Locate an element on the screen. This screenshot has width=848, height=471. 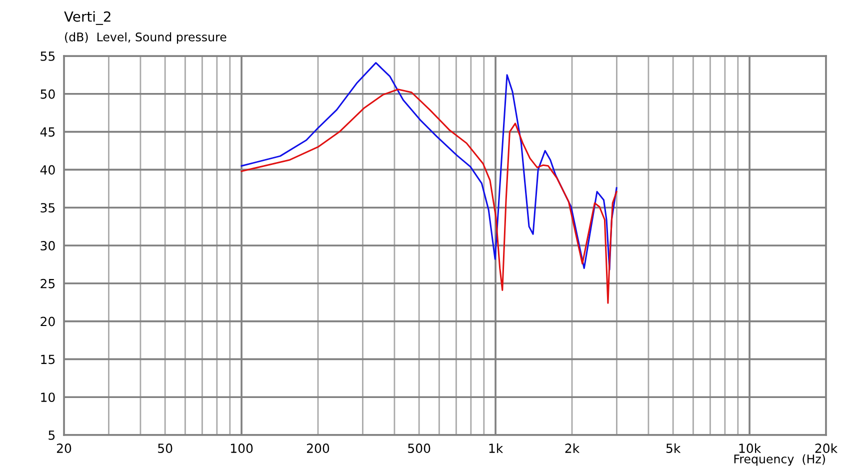
x-tick-label: 20k is located at coordinates (826, 448).